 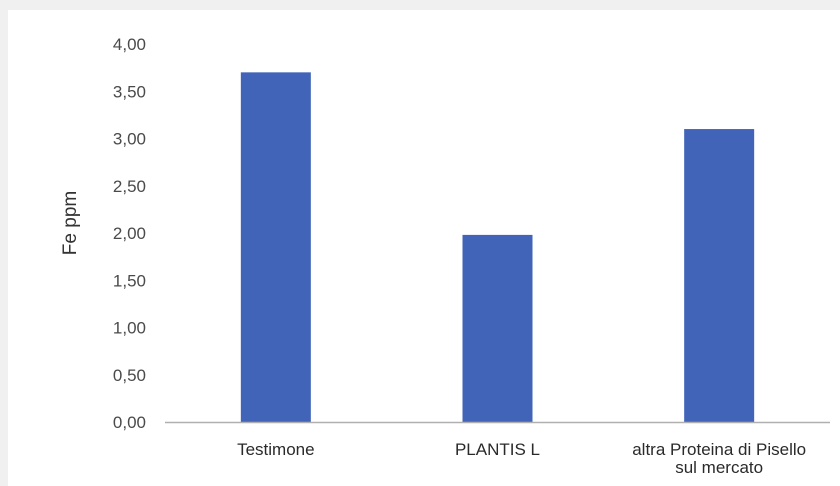 I want to click on y-tick-labels: 0,00 0,50 1,00 1,50 2,00 2,50 3,00 3,50 4,00, so click(x=129, y=233).